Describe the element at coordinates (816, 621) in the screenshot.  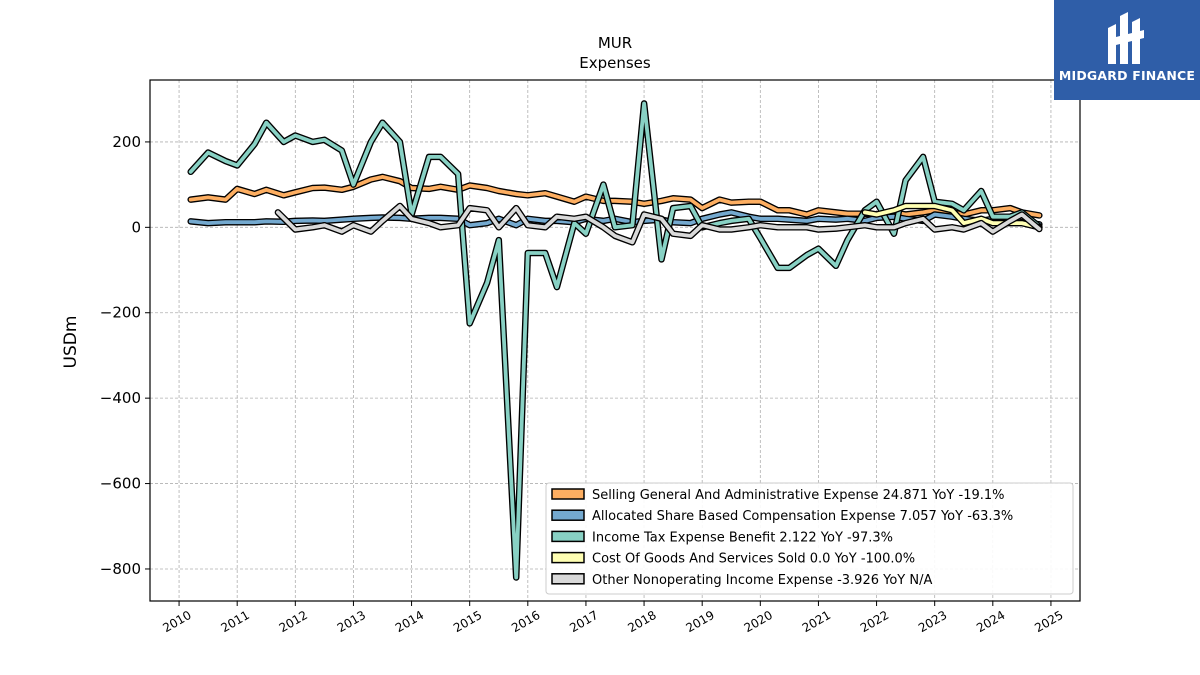
I see `x-tick-label: 2021` at that location.